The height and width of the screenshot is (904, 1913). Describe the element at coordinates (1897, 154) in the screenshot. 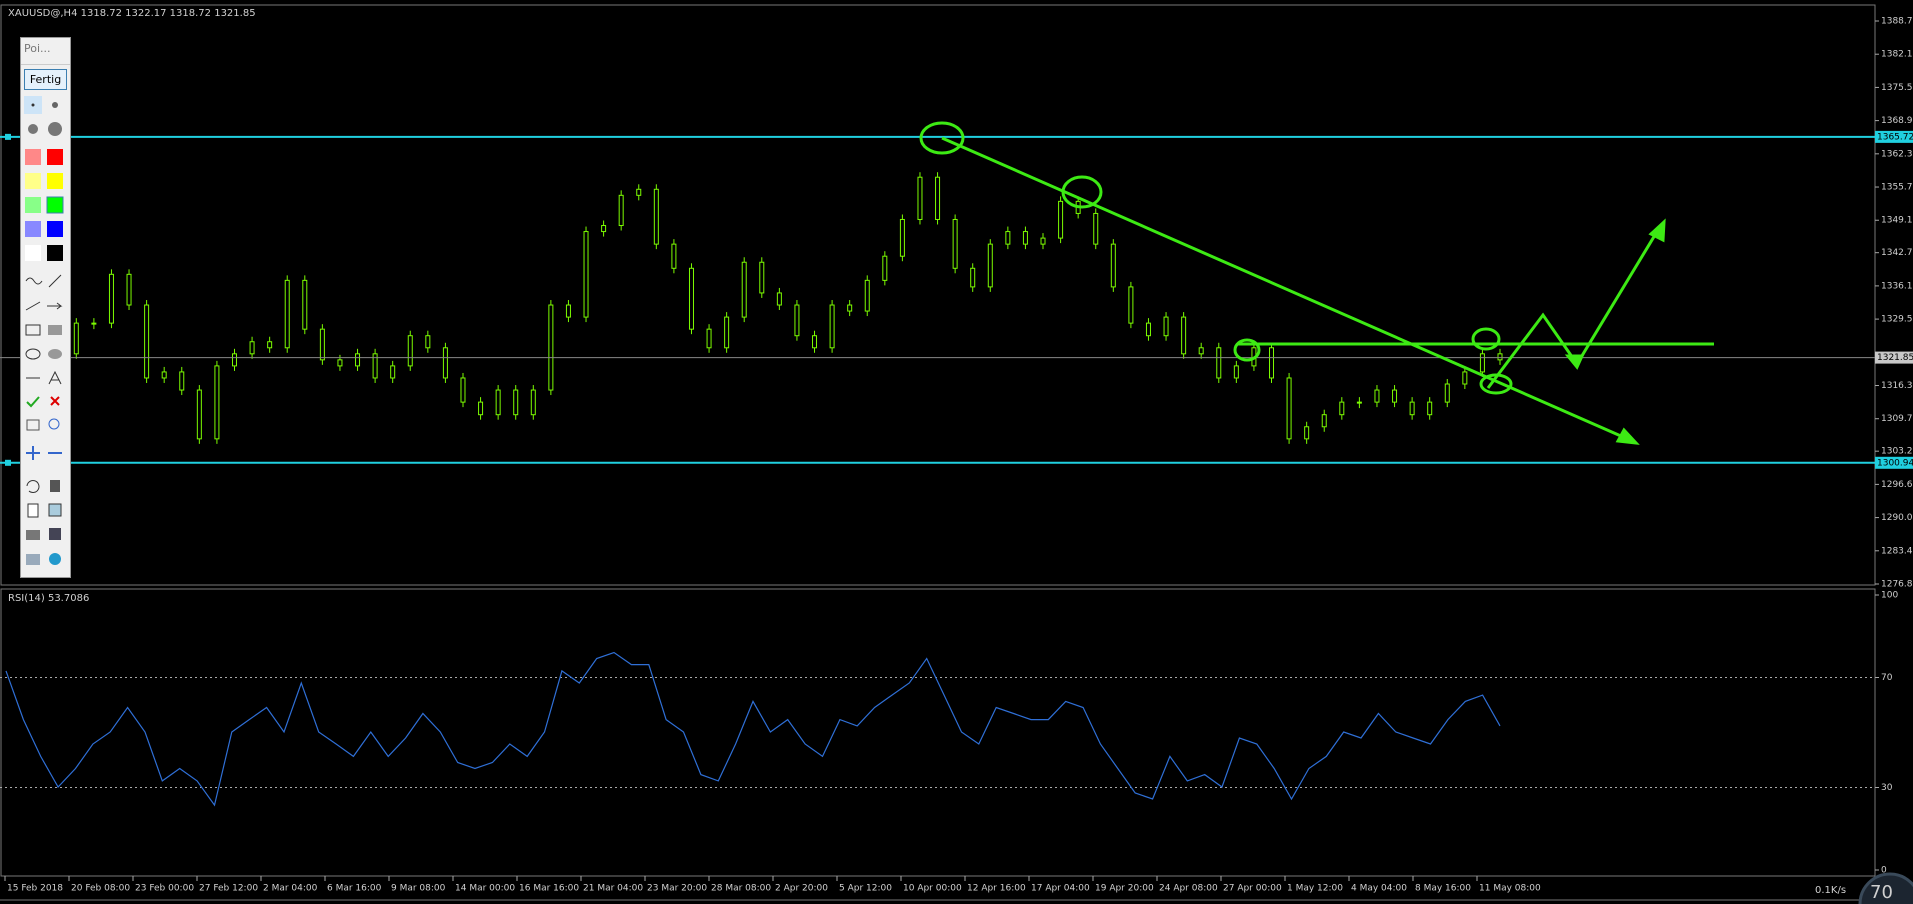

I see `y-tick-label: 1362.35` at that location.